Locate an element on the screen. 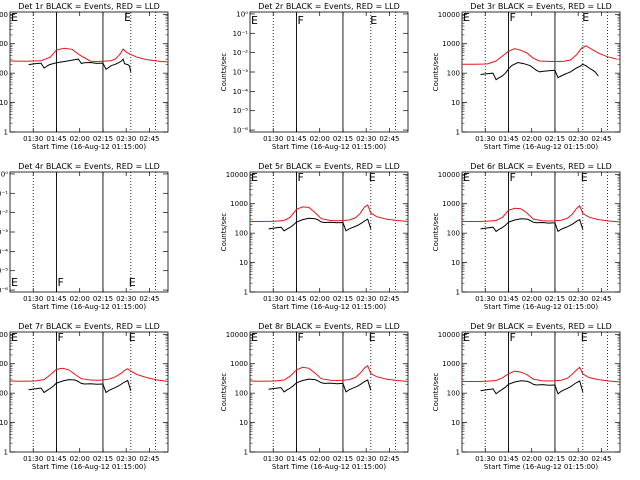 This screenshot has height=480, width=640. panel-title: Det 9r BLACK = Events, RED = LLD is located at coordinates (541, 326).